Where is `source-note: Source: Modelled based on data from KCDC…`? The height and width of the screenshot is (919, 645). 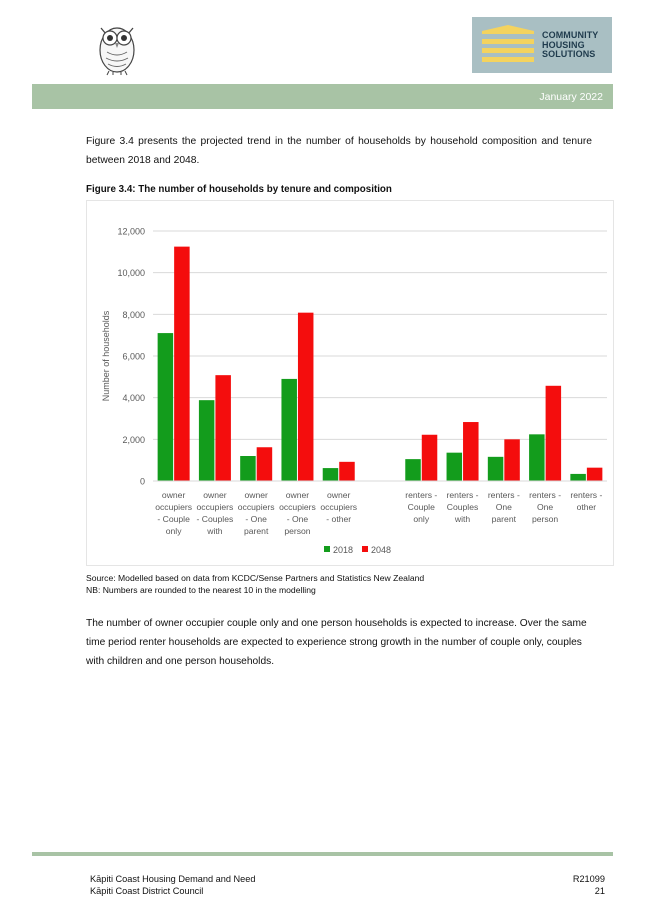 source-note: Source: Modelled based on data from KCDC… is located at coordinates (255, 584).